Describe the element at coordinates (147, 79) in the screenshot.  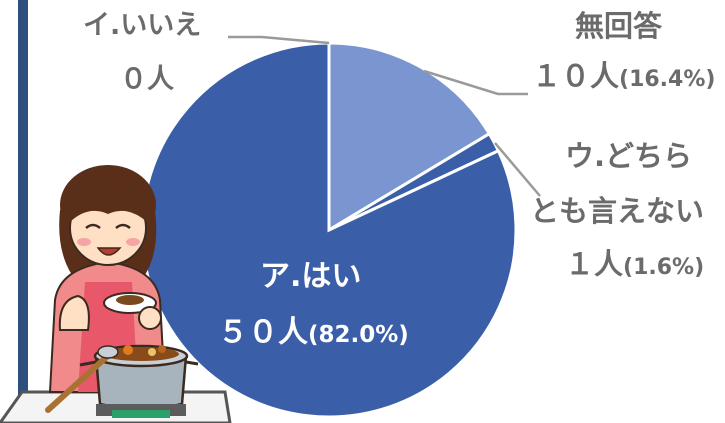
I see `label-no-count: ０人` at that location.